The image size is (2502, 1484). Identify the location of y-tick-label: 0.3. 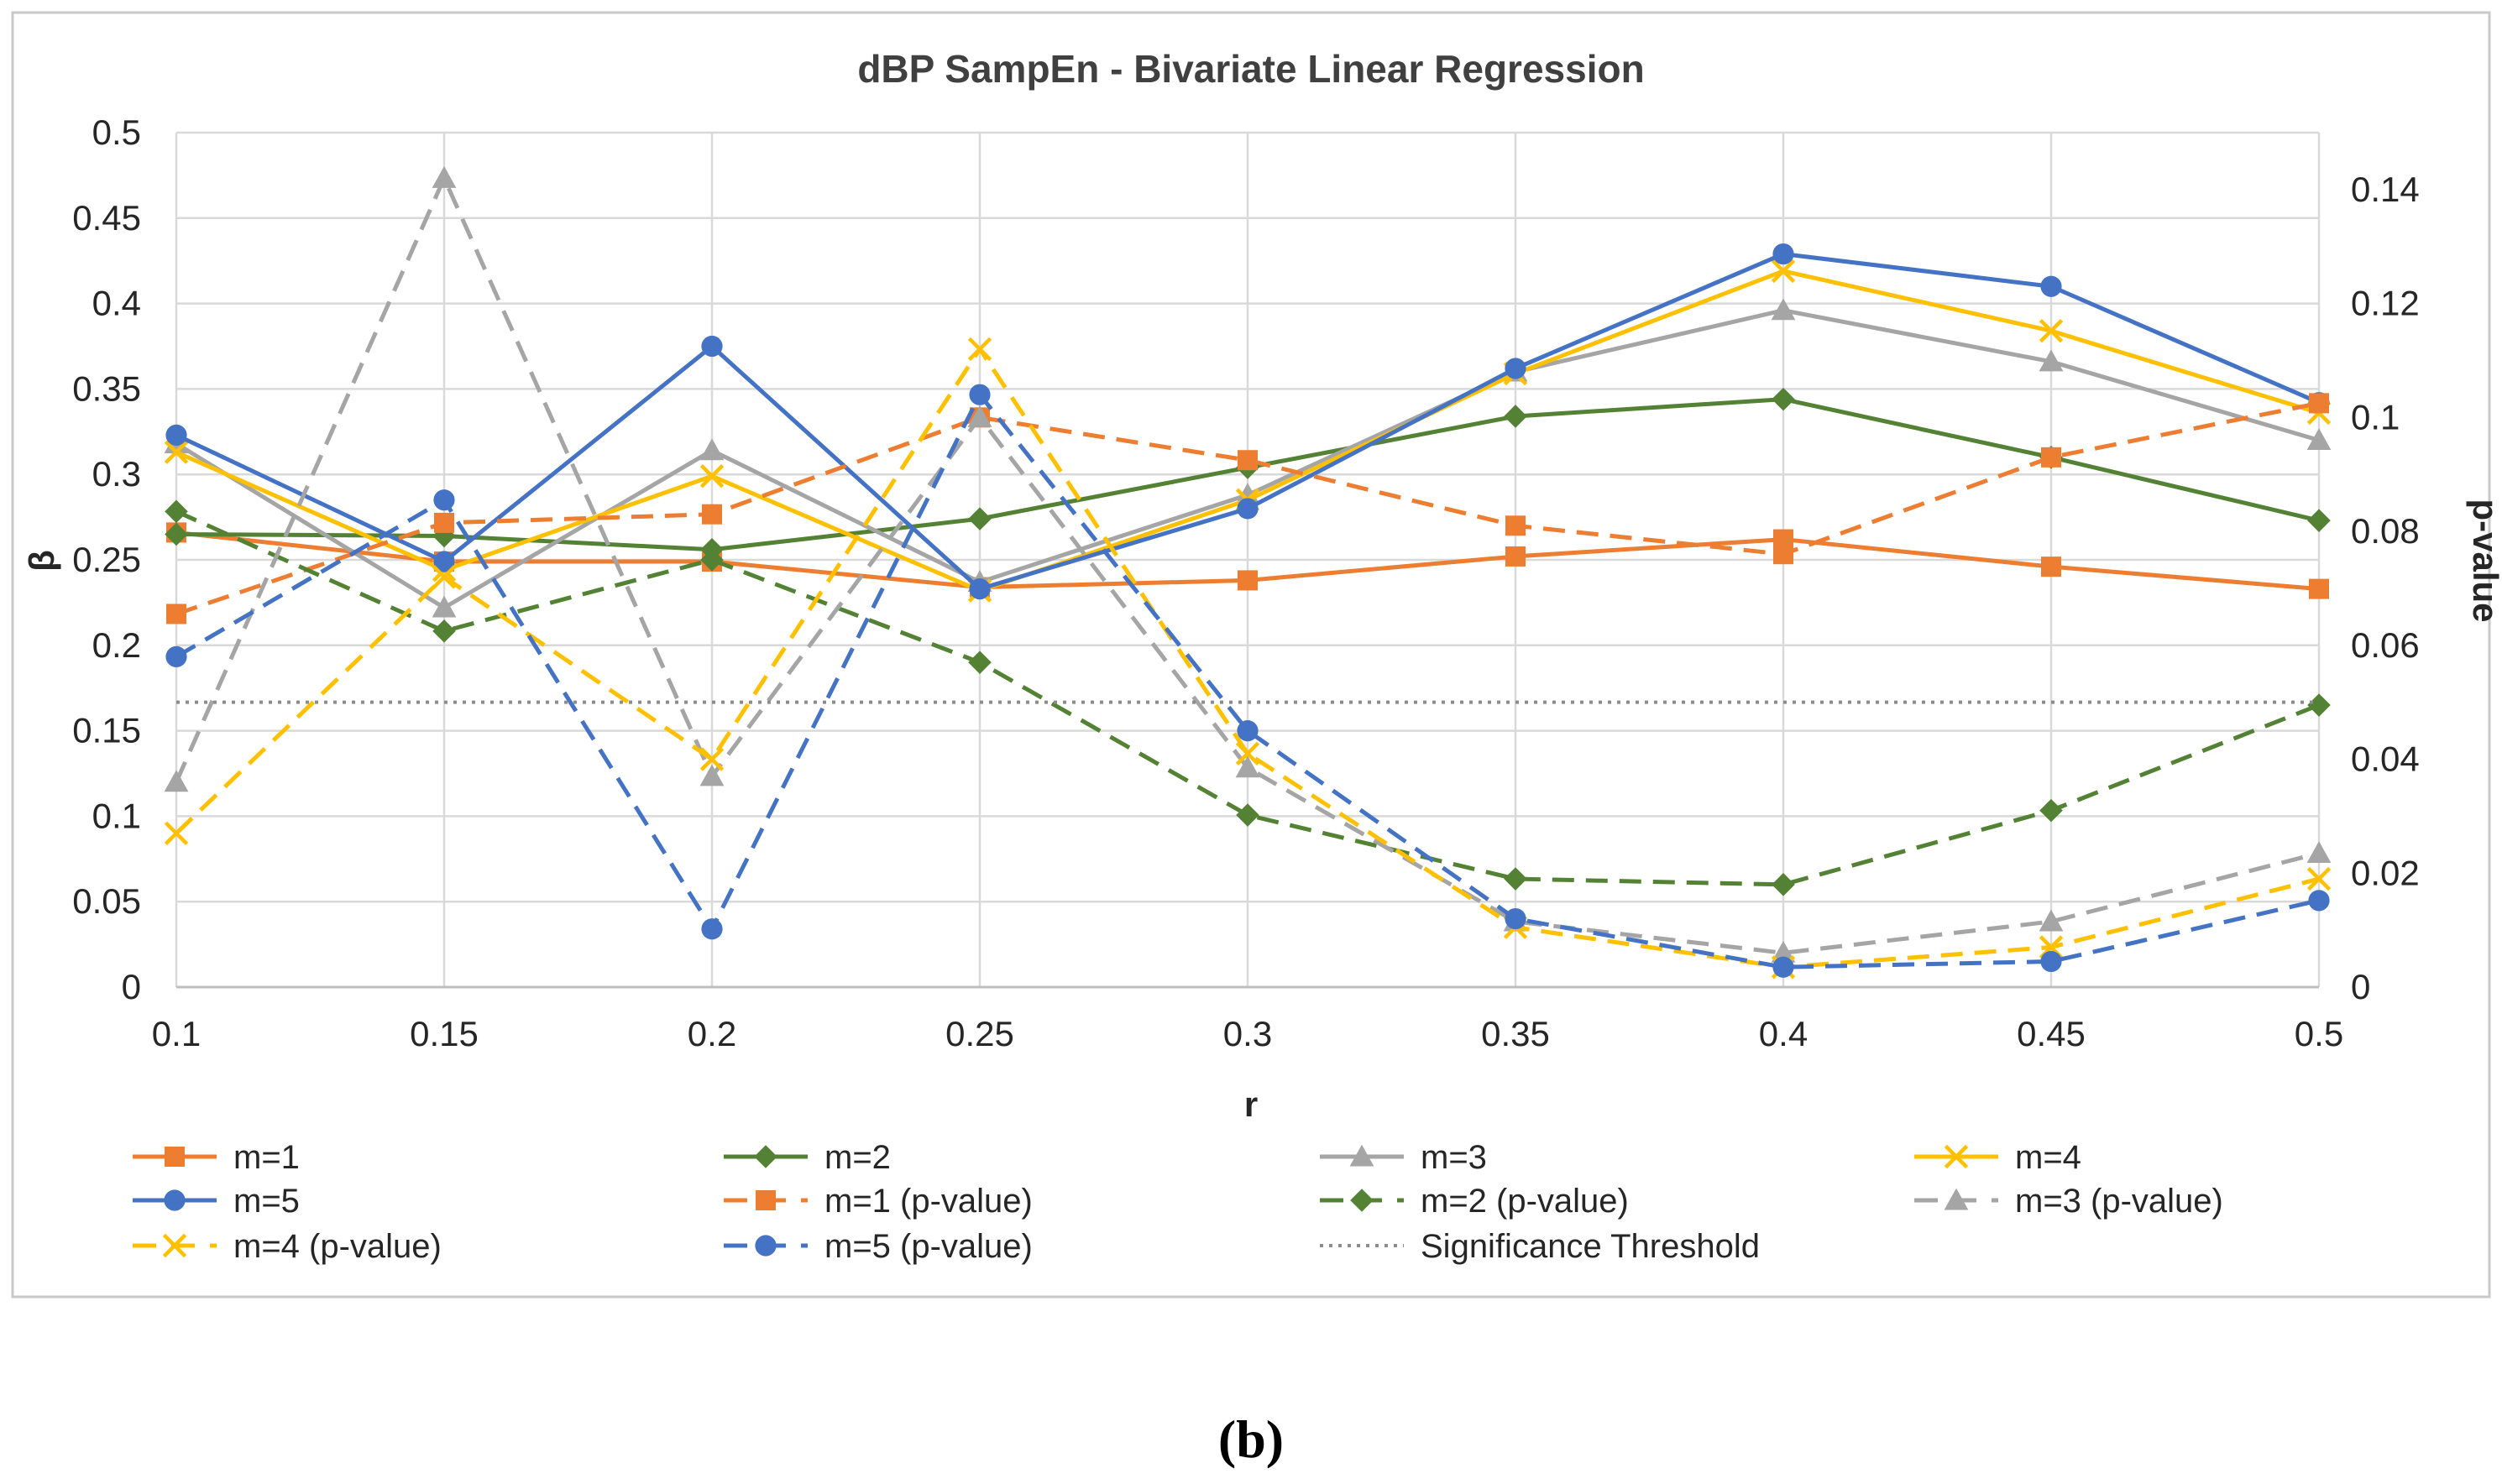
(116, 474).